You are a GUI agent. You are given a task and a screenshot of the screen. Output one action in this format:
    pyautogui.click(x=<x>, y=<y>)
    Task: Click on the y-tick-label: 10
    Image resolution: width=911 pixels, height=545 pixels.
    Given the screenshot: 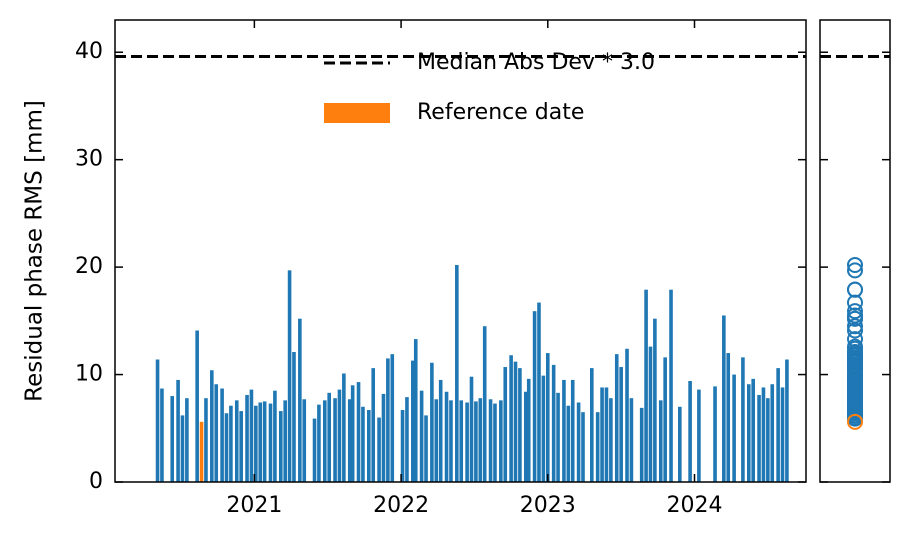 What is the action you would take?
    pyautogui.click(x=89, y=374)
    